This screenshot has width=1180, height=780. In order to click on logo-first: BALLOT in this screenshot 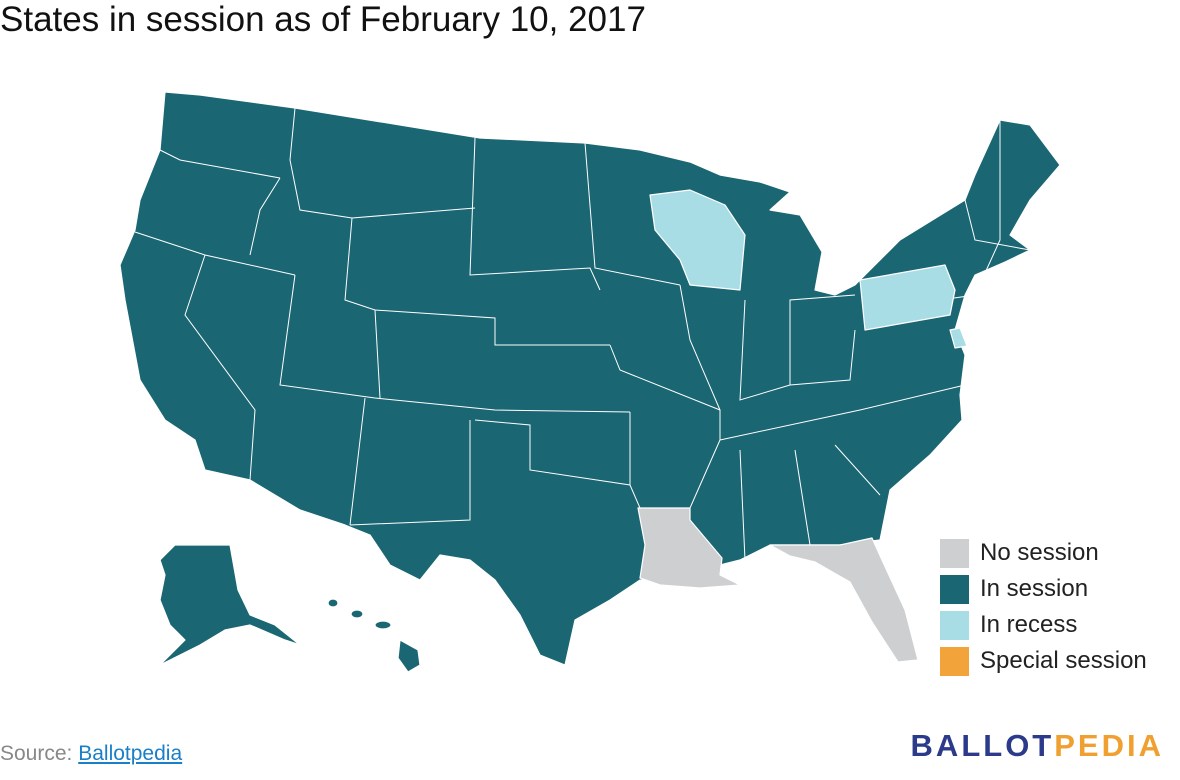, I will do `click(982, 745)`.